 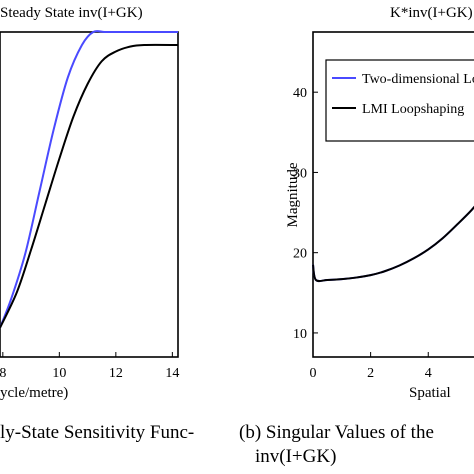 What do you see at coordinates (300, 334) in the screenshot?
I see `chart-1-ytick-label: 10` at bounding box center [300, 334].